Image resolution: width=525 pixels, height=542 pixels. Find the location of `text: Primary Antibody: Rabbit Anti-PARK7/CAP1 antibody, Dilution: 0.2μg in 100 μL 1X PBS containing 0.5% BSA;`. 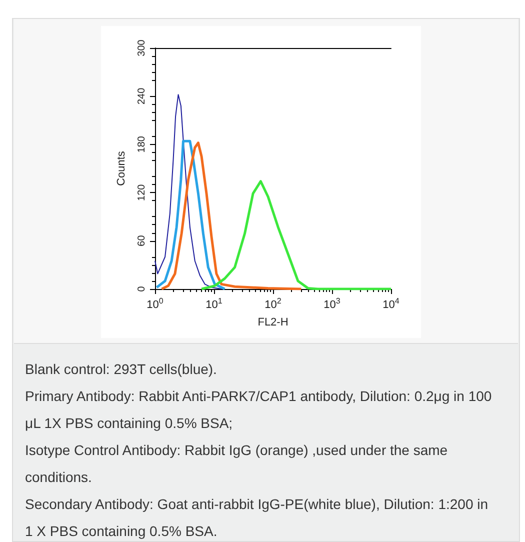

text: Primary Antibody: Rabbit Anti-PARK7/CAP1 antibody, Dilution: 0.2μg in 100 μL 1X PBS containing 0.5% BSA; is located at coordinates (259, 410).